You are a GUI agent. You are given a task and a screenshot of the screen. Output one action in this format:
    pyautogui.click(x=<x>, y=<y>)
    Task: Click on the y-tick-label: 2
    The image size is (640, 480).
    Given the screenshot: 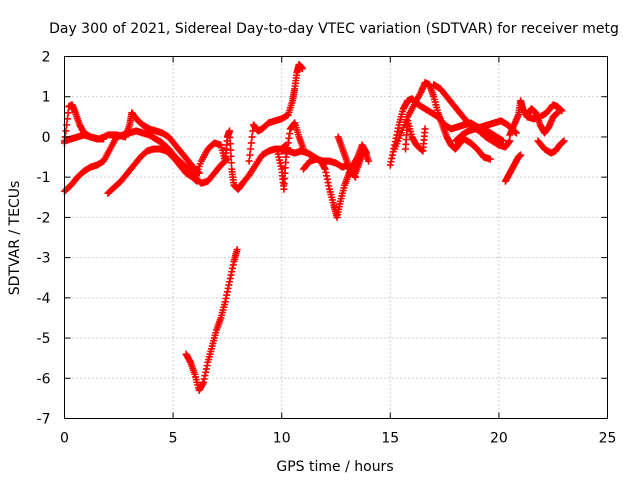 What is the action you would take?
    pyautogui.click(x=46, y=58)
    